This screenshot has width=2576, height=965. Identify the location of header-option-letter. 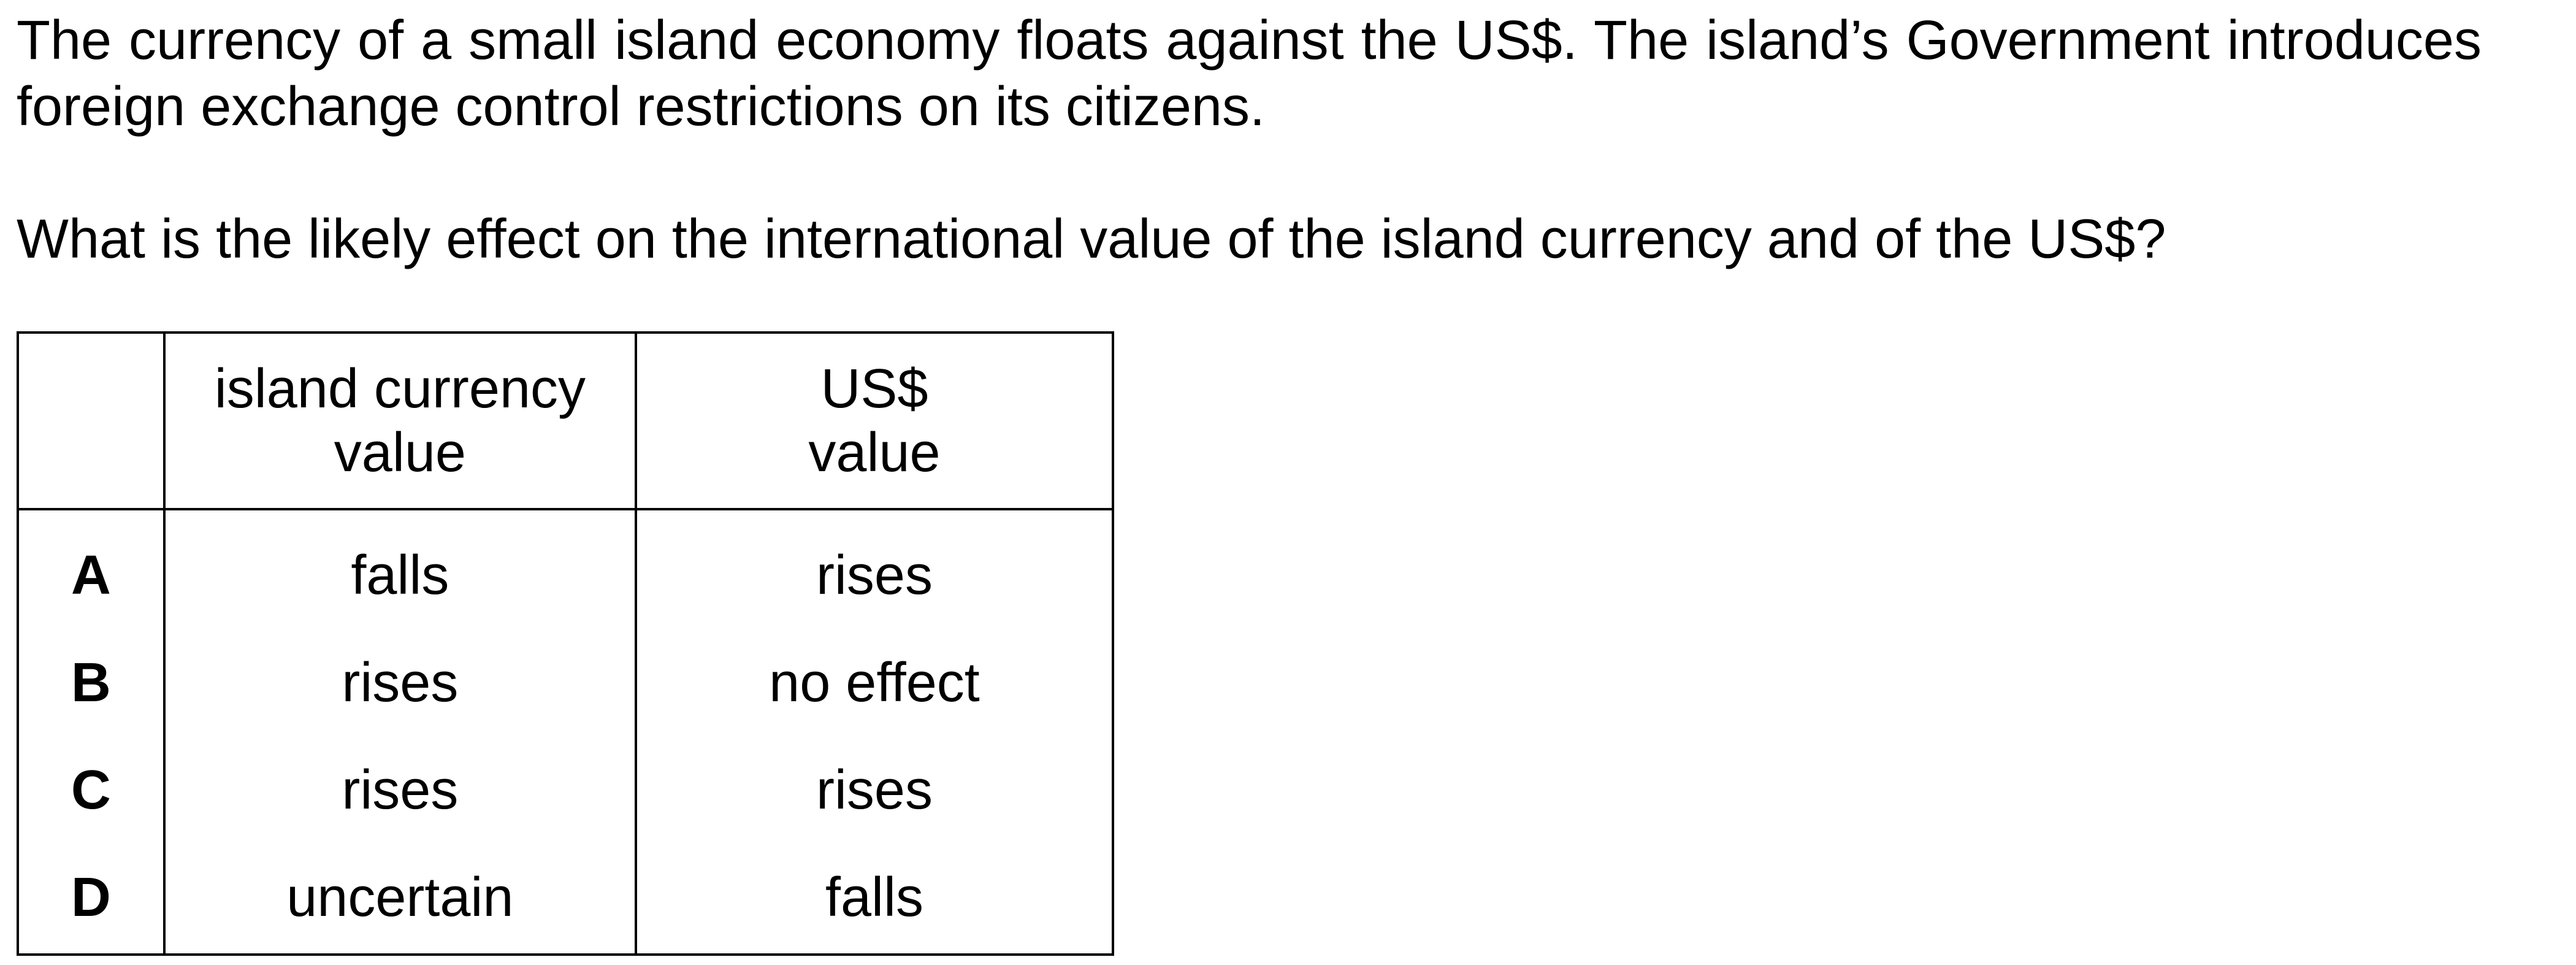
(92, 421).